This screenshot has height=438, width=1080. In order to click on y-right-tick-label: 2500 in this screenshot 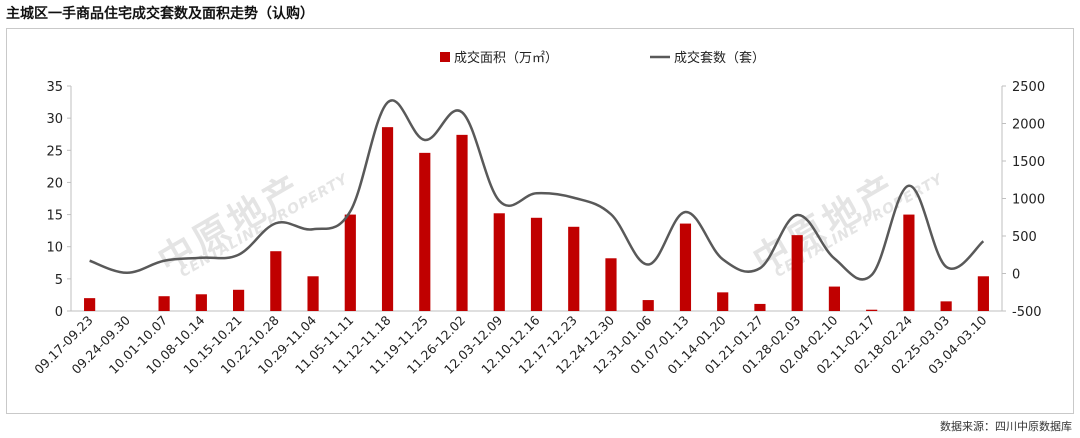, I will do `click(1028, 87)`.